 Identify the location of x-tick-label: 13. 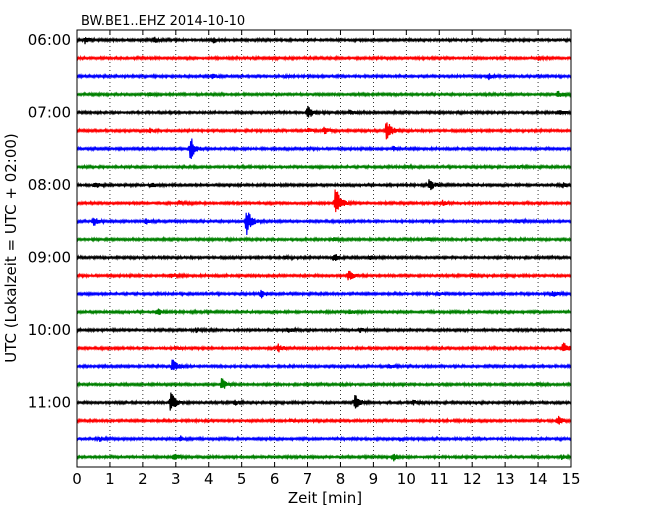
(505, 479).